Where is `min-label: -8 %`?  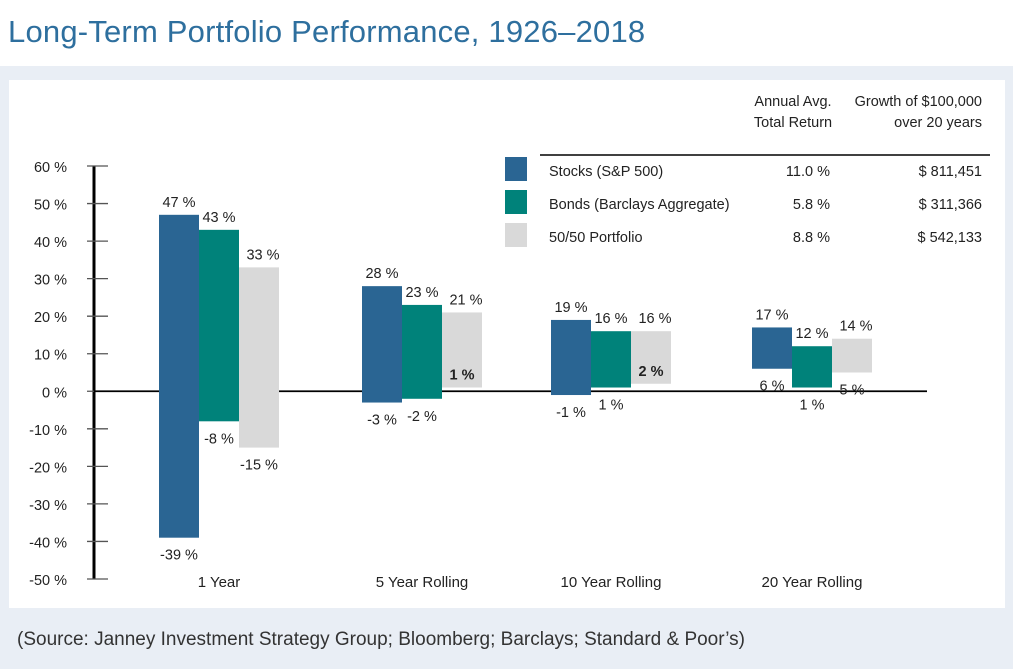
min-label: -8 % is located at coordinates (219, 439).